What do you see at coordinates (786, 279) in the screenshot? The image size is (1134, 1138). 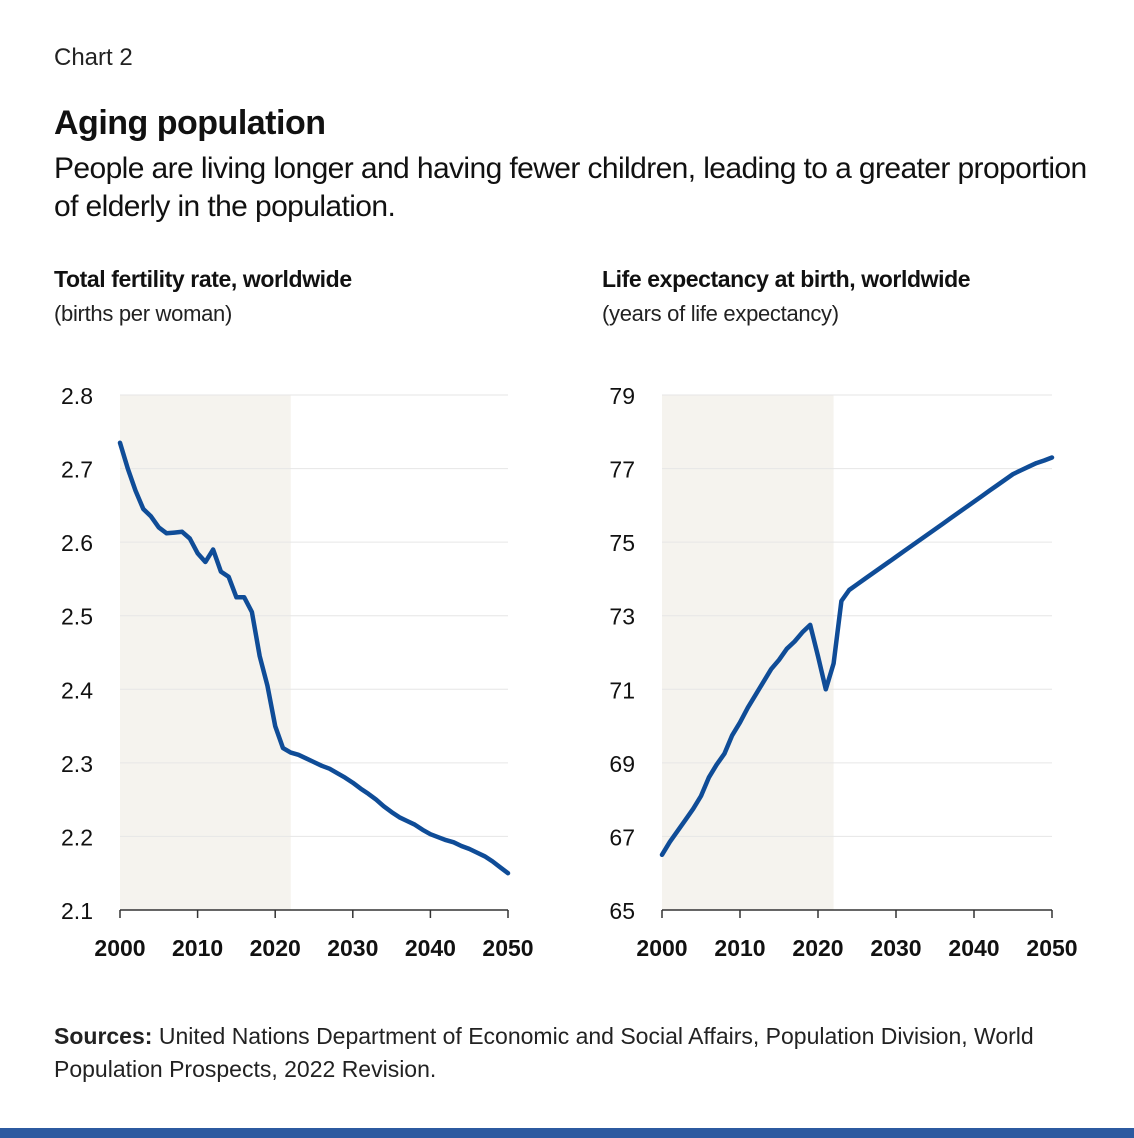 I see `life-expectancy-panel-title: Life expectancy at birth, worldwide` at bounding box center [786, 279].